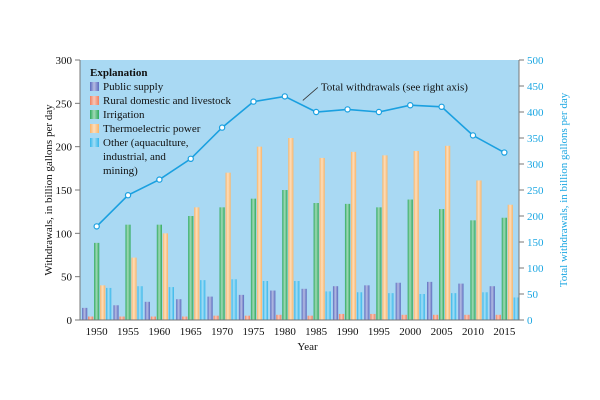 Image resolution: width=600 pixels, height=400 pixels. What do you see at coordinates (128, 195) in the screenshot?
I see `total-point-1955` at bounding box center [128, 195].